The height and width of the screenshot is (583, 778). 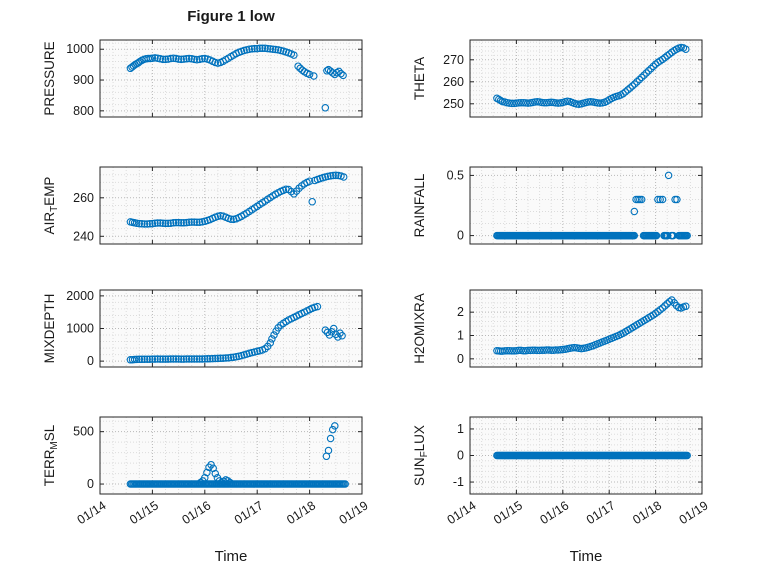 What do you see at coordinates (231, 16) in the screenshot?
I see `figure-title: Figure 1 low` at bounding box center [231, 16].